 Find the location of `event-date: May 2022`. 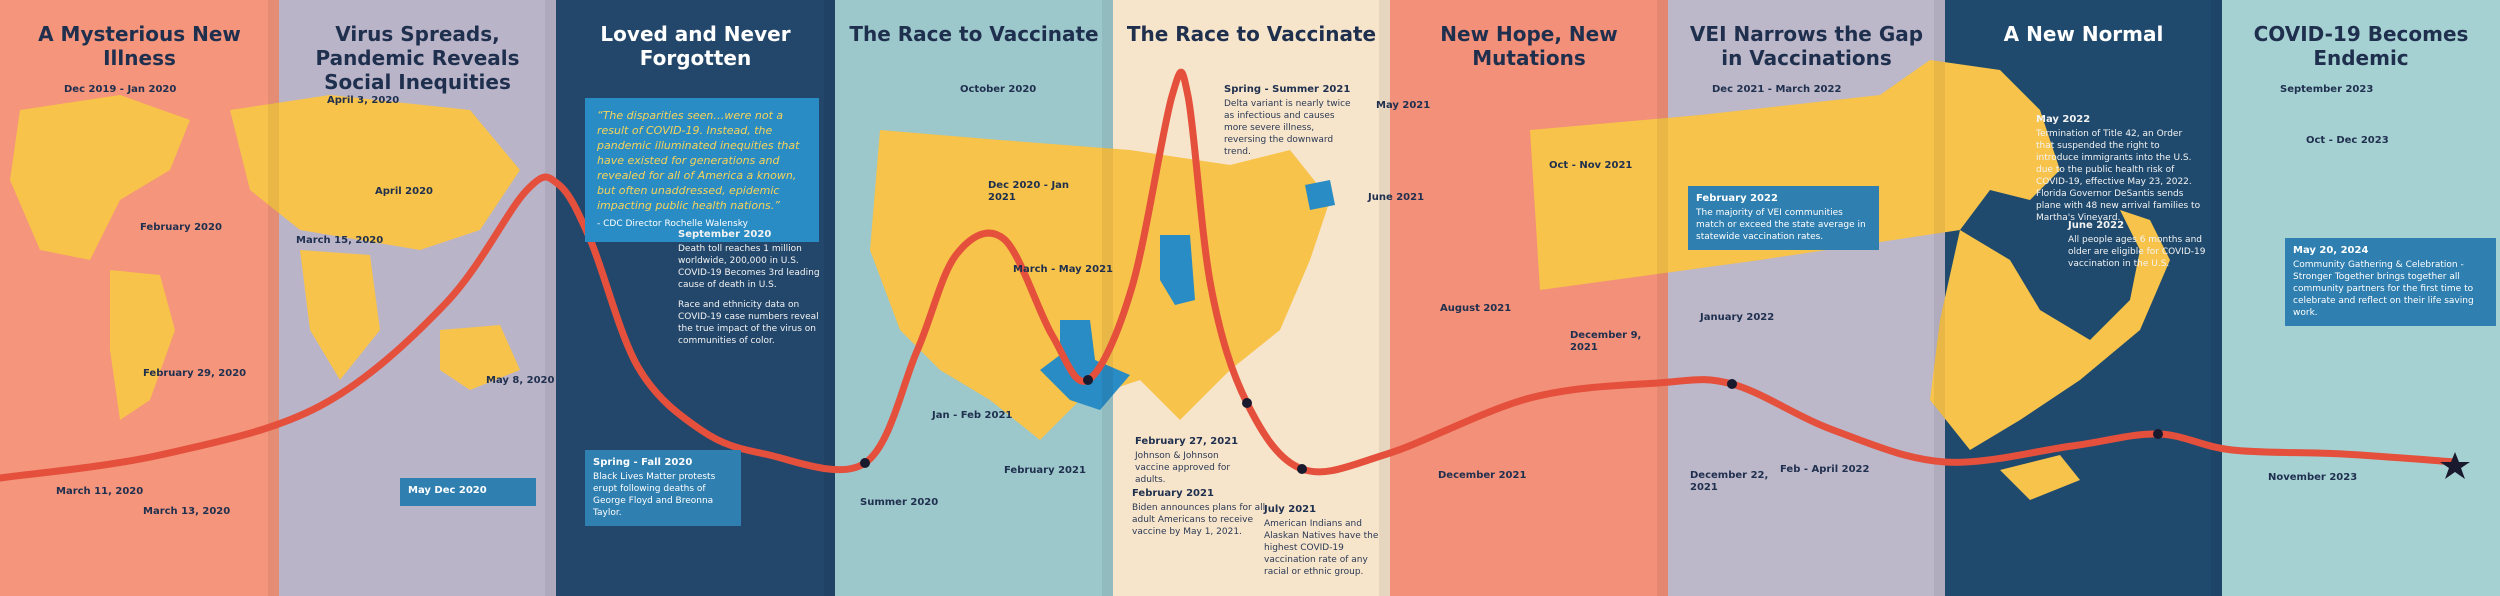

event-date: May 2022 is located at coordinates (2063, 119).